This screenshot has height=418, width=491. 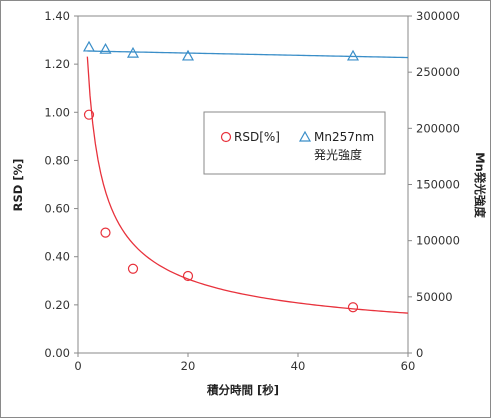 I want to click on legend-label-line: Mn257nm, so click(x=344, y=137).